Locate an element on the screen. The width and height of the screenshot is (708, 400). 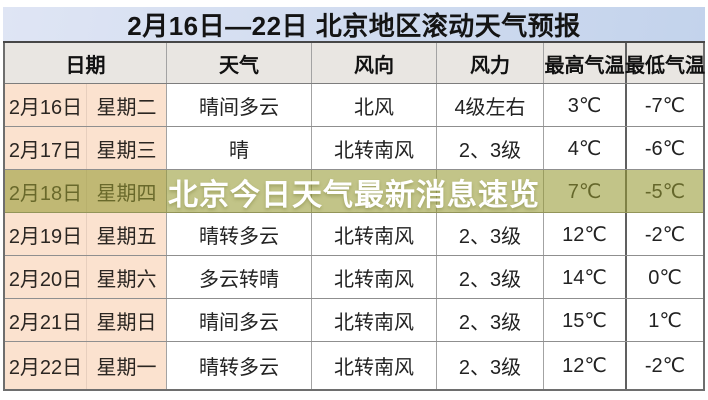
cell-high-temp: 14℃ is located at coordinates (584, 277).